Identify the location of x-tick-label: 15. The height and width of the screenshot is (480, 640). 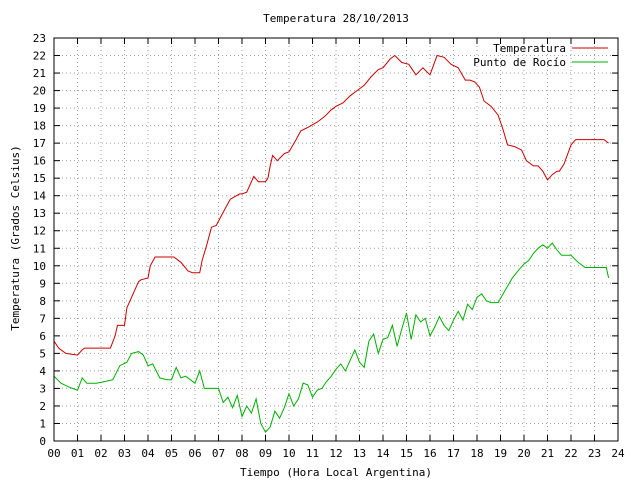
(406, 453).